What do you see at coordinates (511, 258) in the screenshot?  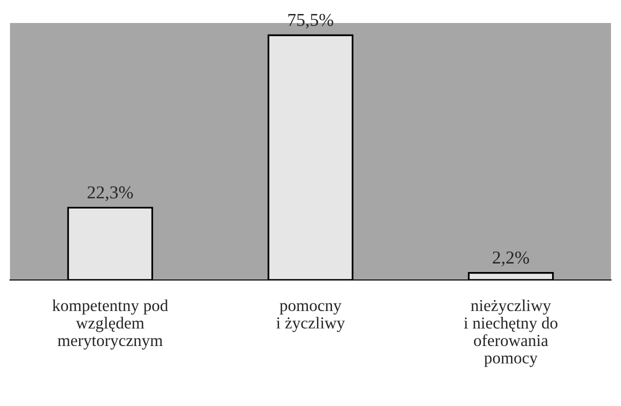 I see `data-label: 2,2%` at bounding box center [511, 258].